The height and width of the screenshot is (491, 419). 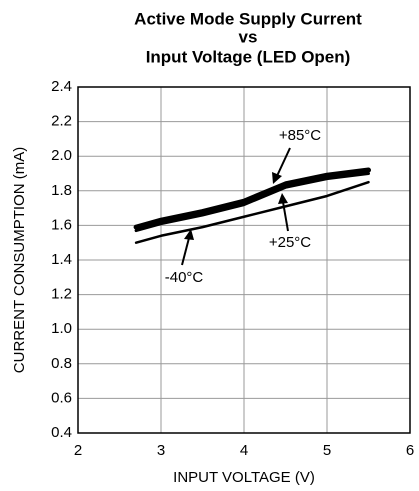 What do you see at coordinates (244, 477) in the screenshot?
I see `x-axis-label: INPUT VOLTAGE (V)` at bounding box center [244, 477].